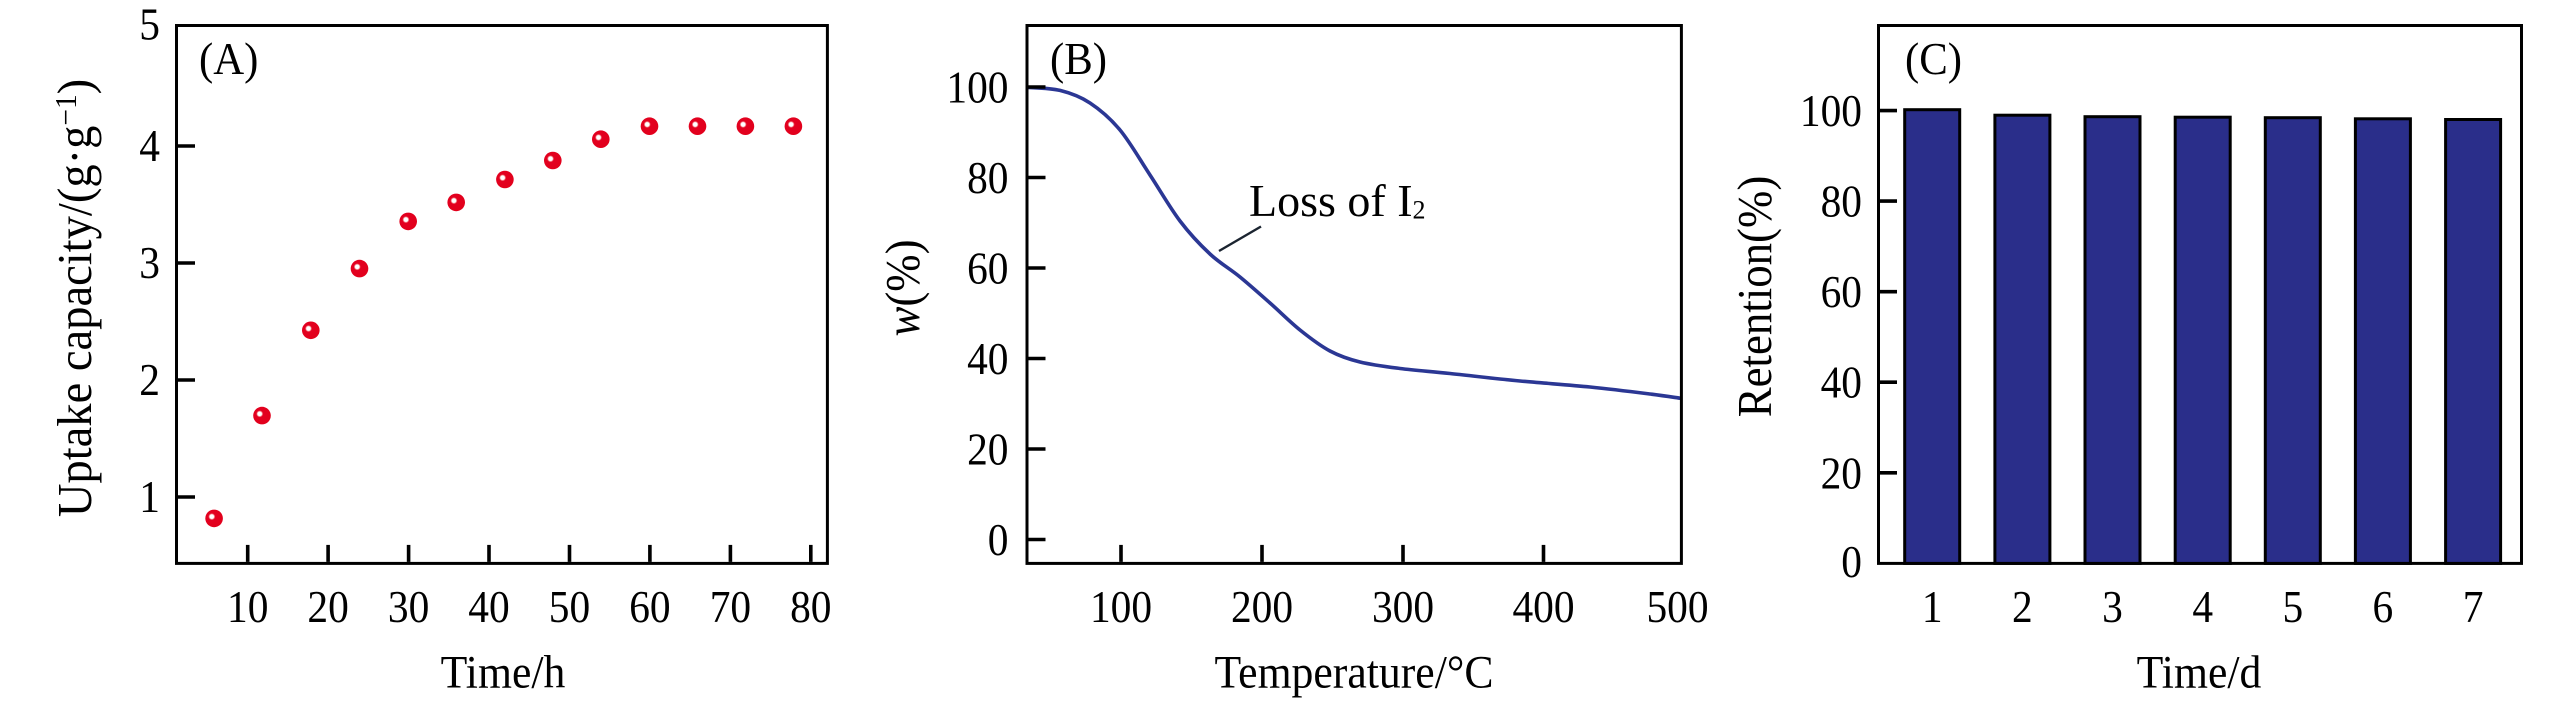 This screenshot has width=2567, height=709. What do you see at coordinates (503, 672) in the screenshot?
I see `svg-text: Time/h` at bounding box center [503, 672].